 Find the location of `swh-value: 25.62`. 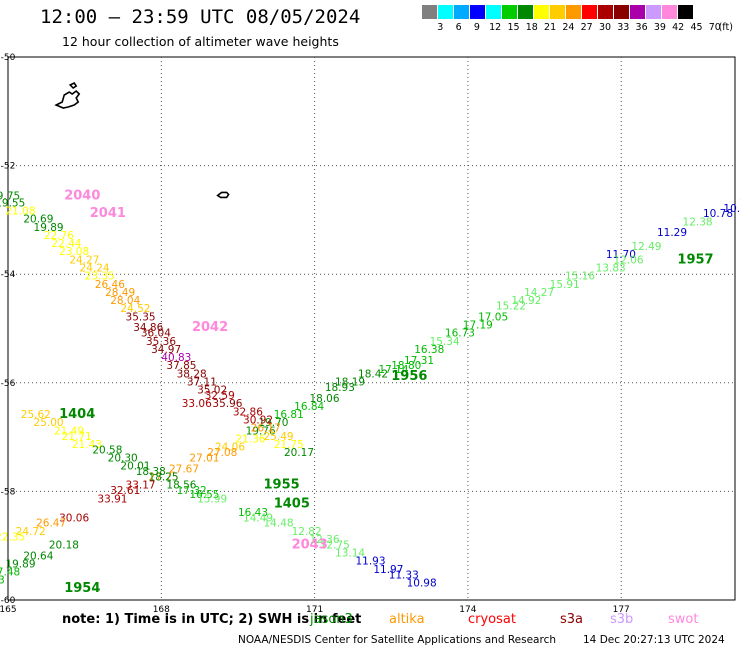

swh-value: 25.62 is located at coordinates (36, 415).